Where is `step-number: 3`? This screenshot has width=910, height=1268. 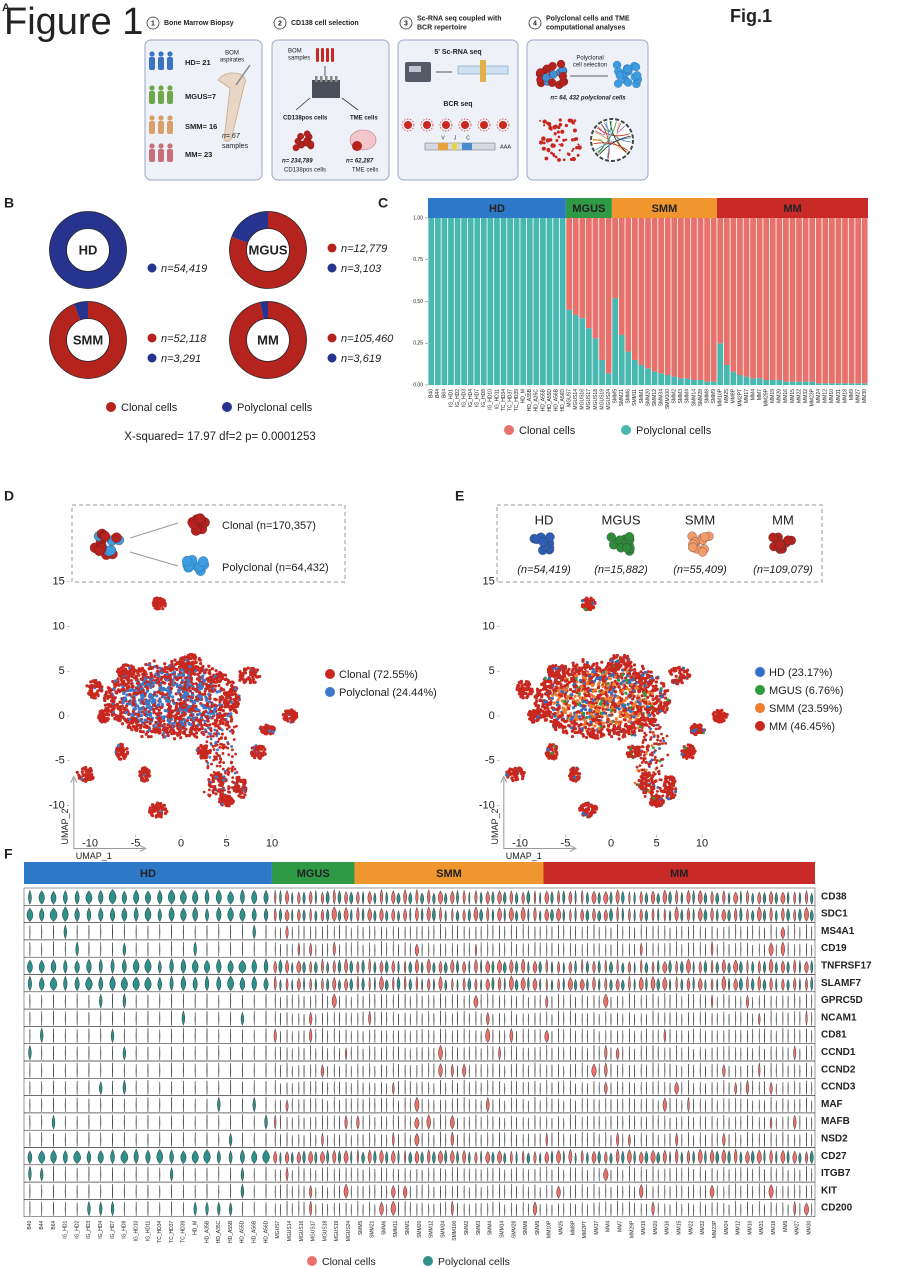
step-number: 3 is located at coordinates (406, 23).